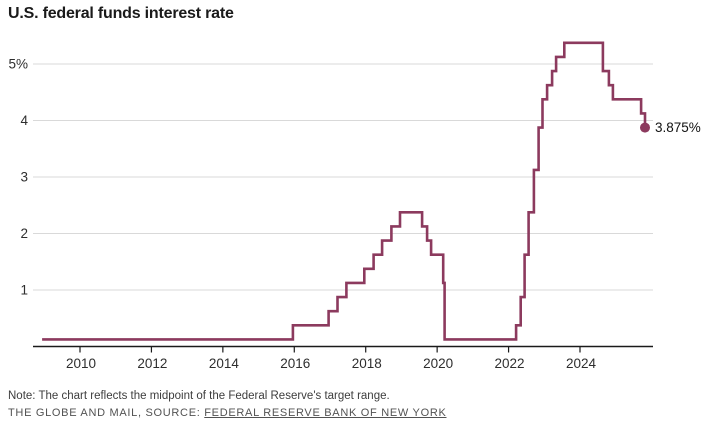 The height and width of the screenshot is (433, 716). I want to click on x-tick-label: 2018, so click(367, 363).